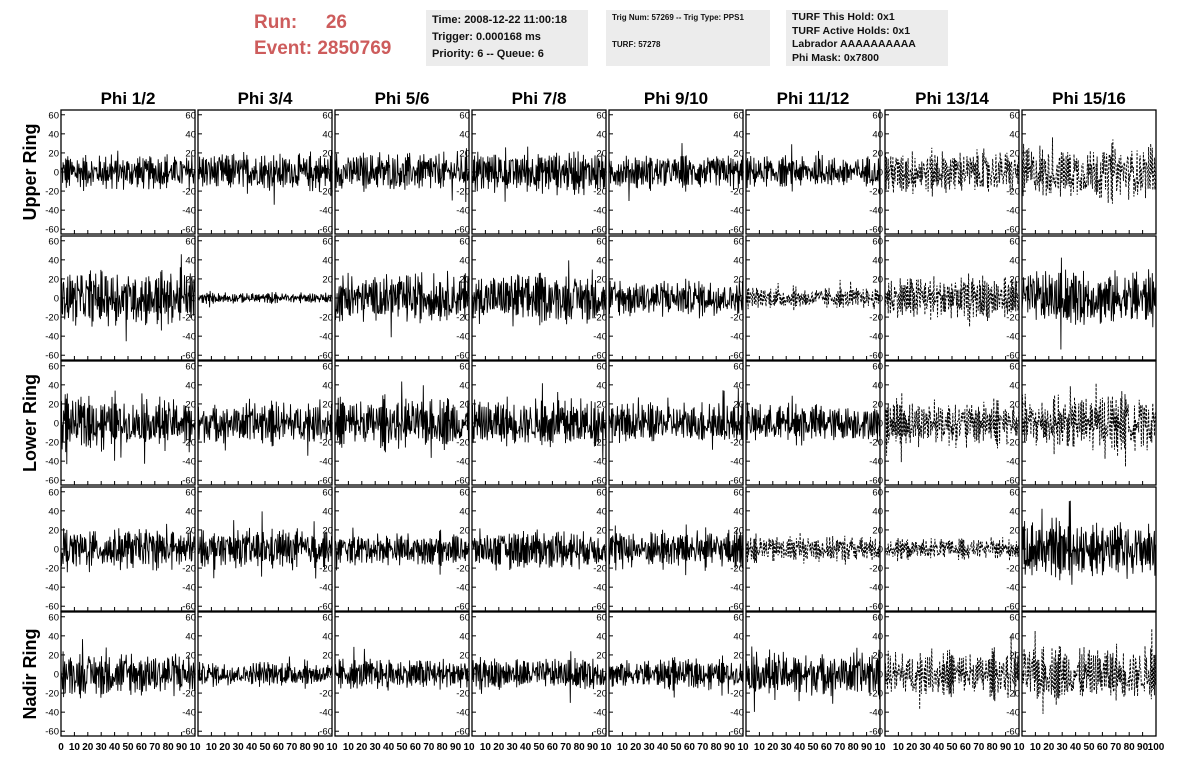 The height and width of the screenshot is (772, 1196). What do you see at coordinates (952, 172) in the screenshot?
I see `waveform-r1-c7` at bounding box center [952, 172].